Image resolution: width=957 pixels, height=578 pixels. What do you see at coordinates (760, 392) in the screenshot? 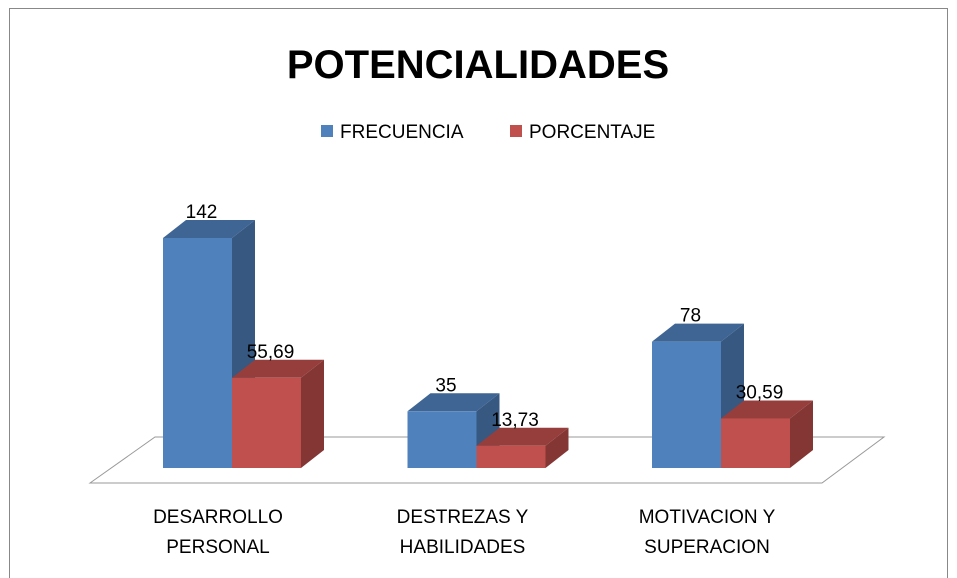
I see `value-label: 30,59` at bounding box center [760, 392].